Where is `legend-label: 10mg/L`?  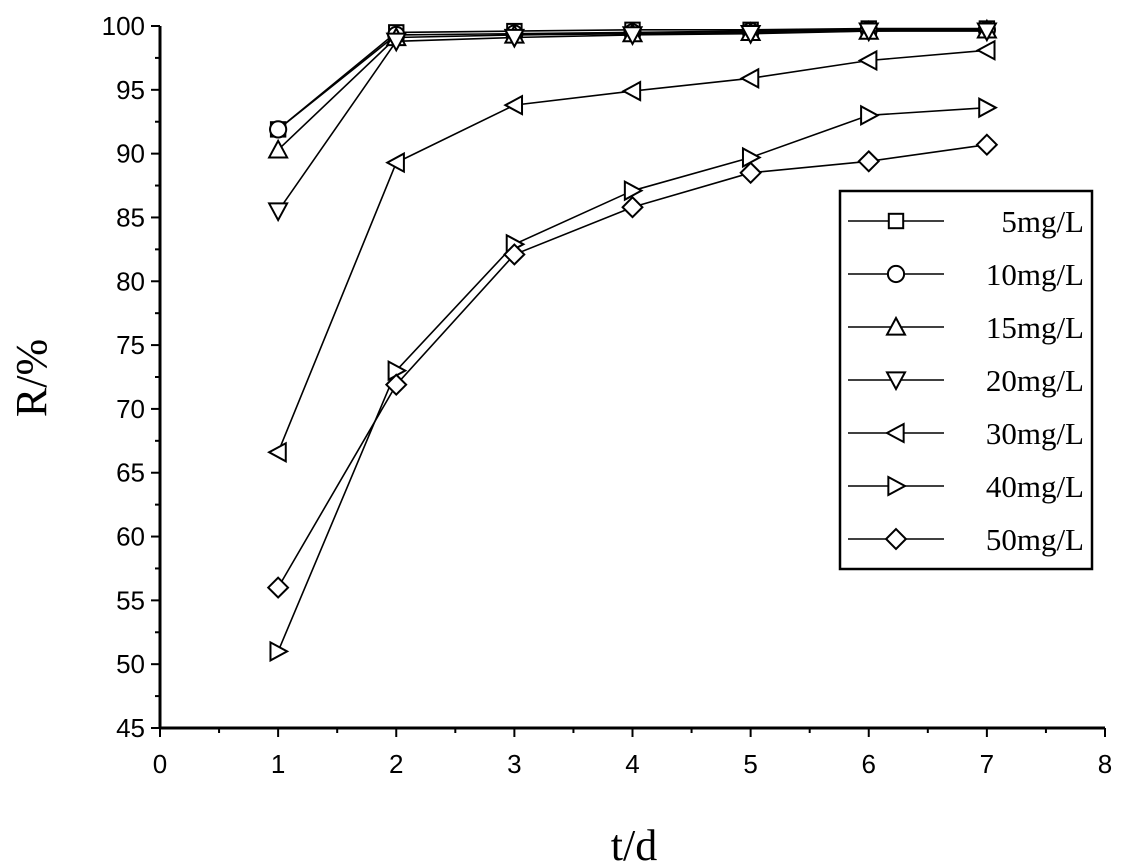
legend-label: 10mg/L is located at coordinates (1035, 274).